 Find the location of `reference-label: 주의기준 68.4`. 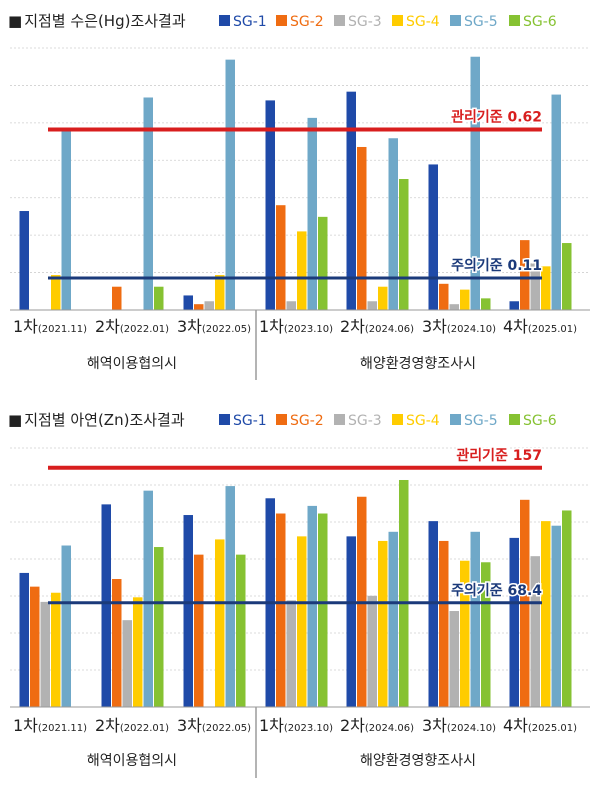

reference-label: 주의기준 68.4 is located at coordinates (496, 590).